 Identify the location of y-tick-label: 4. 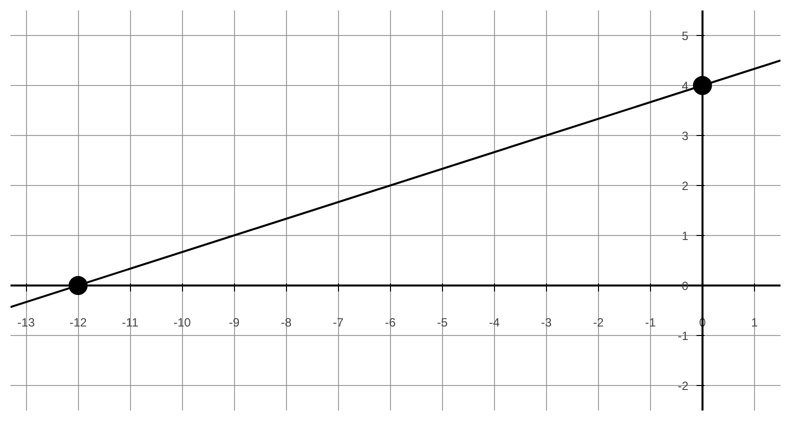
(685, 86).